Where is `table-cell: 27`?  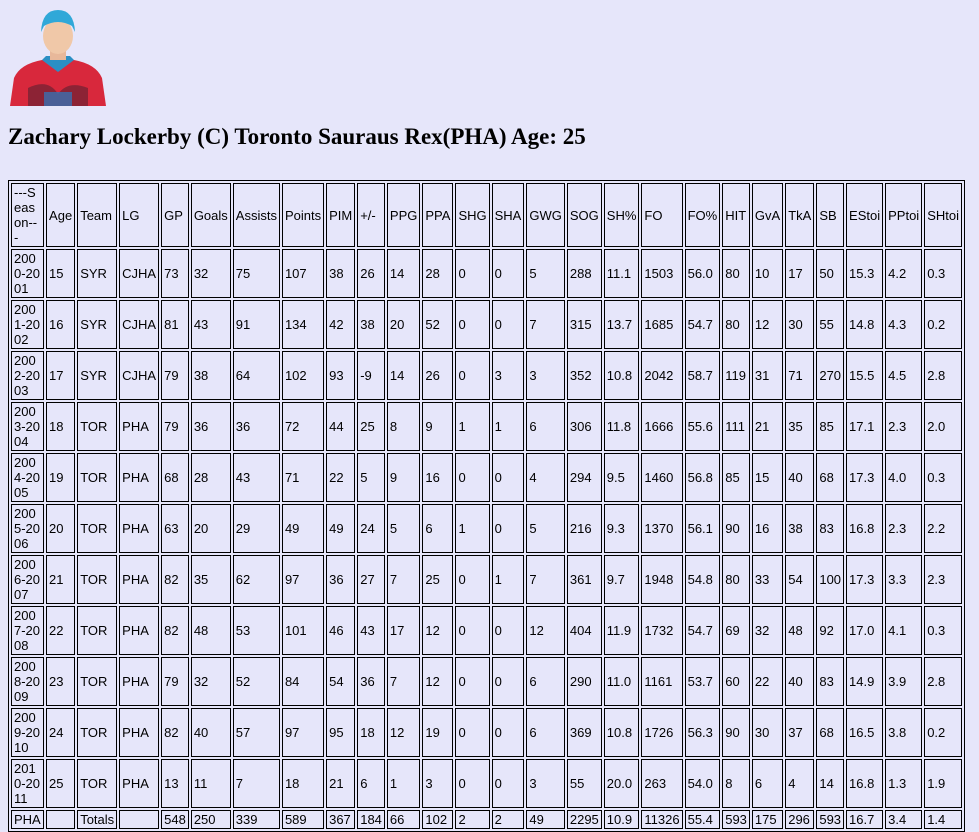
table-cell: 27 is located at coordinates (371, 579).